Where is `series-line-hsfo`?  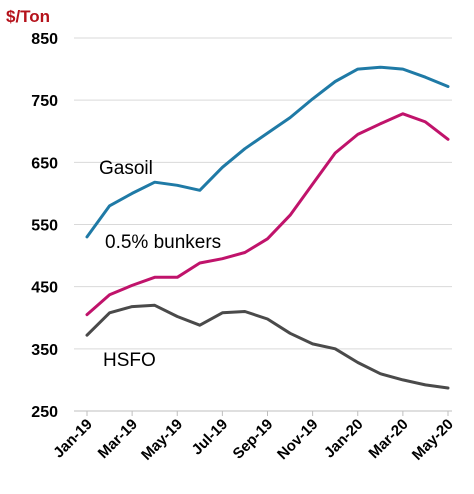
series-line-hsfo is located at coordinates (267, 346).